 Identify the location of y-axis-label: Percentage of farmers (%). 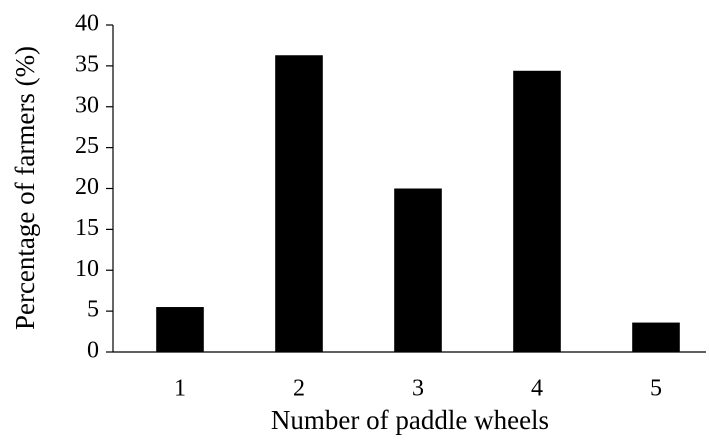
(25, 188).